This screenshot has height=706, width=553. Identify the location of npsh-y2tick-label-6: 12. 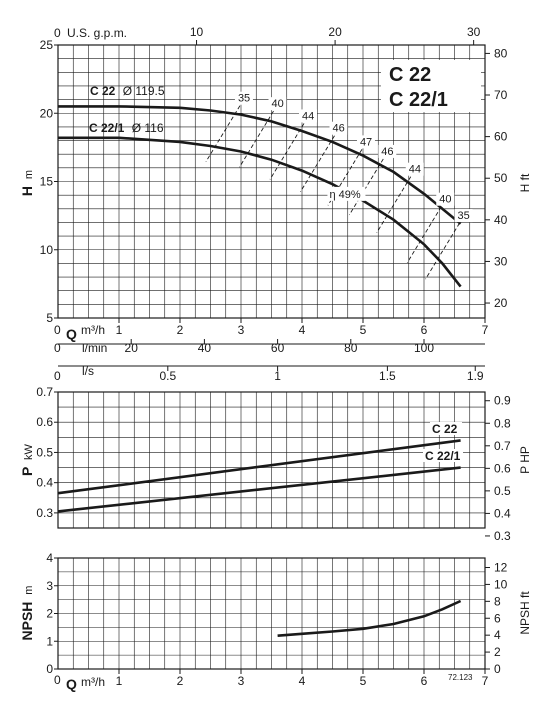
(501, 568).